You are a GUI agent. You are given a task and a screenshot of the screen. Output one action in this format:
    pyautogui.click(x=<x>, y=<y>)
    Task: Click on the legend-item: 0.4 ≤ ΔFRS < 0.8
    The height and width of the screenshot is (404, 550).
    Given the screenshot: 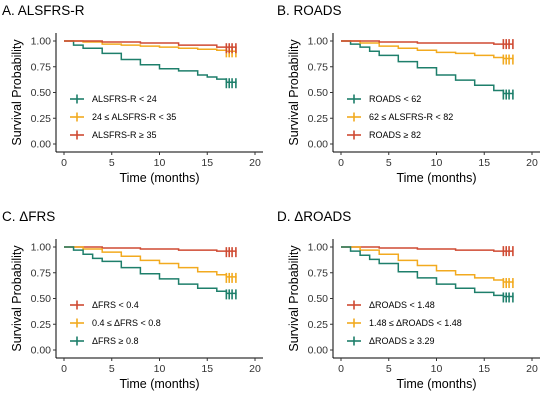 What is the action you would take?
    pyautogui.click(x=115, y=323)
    